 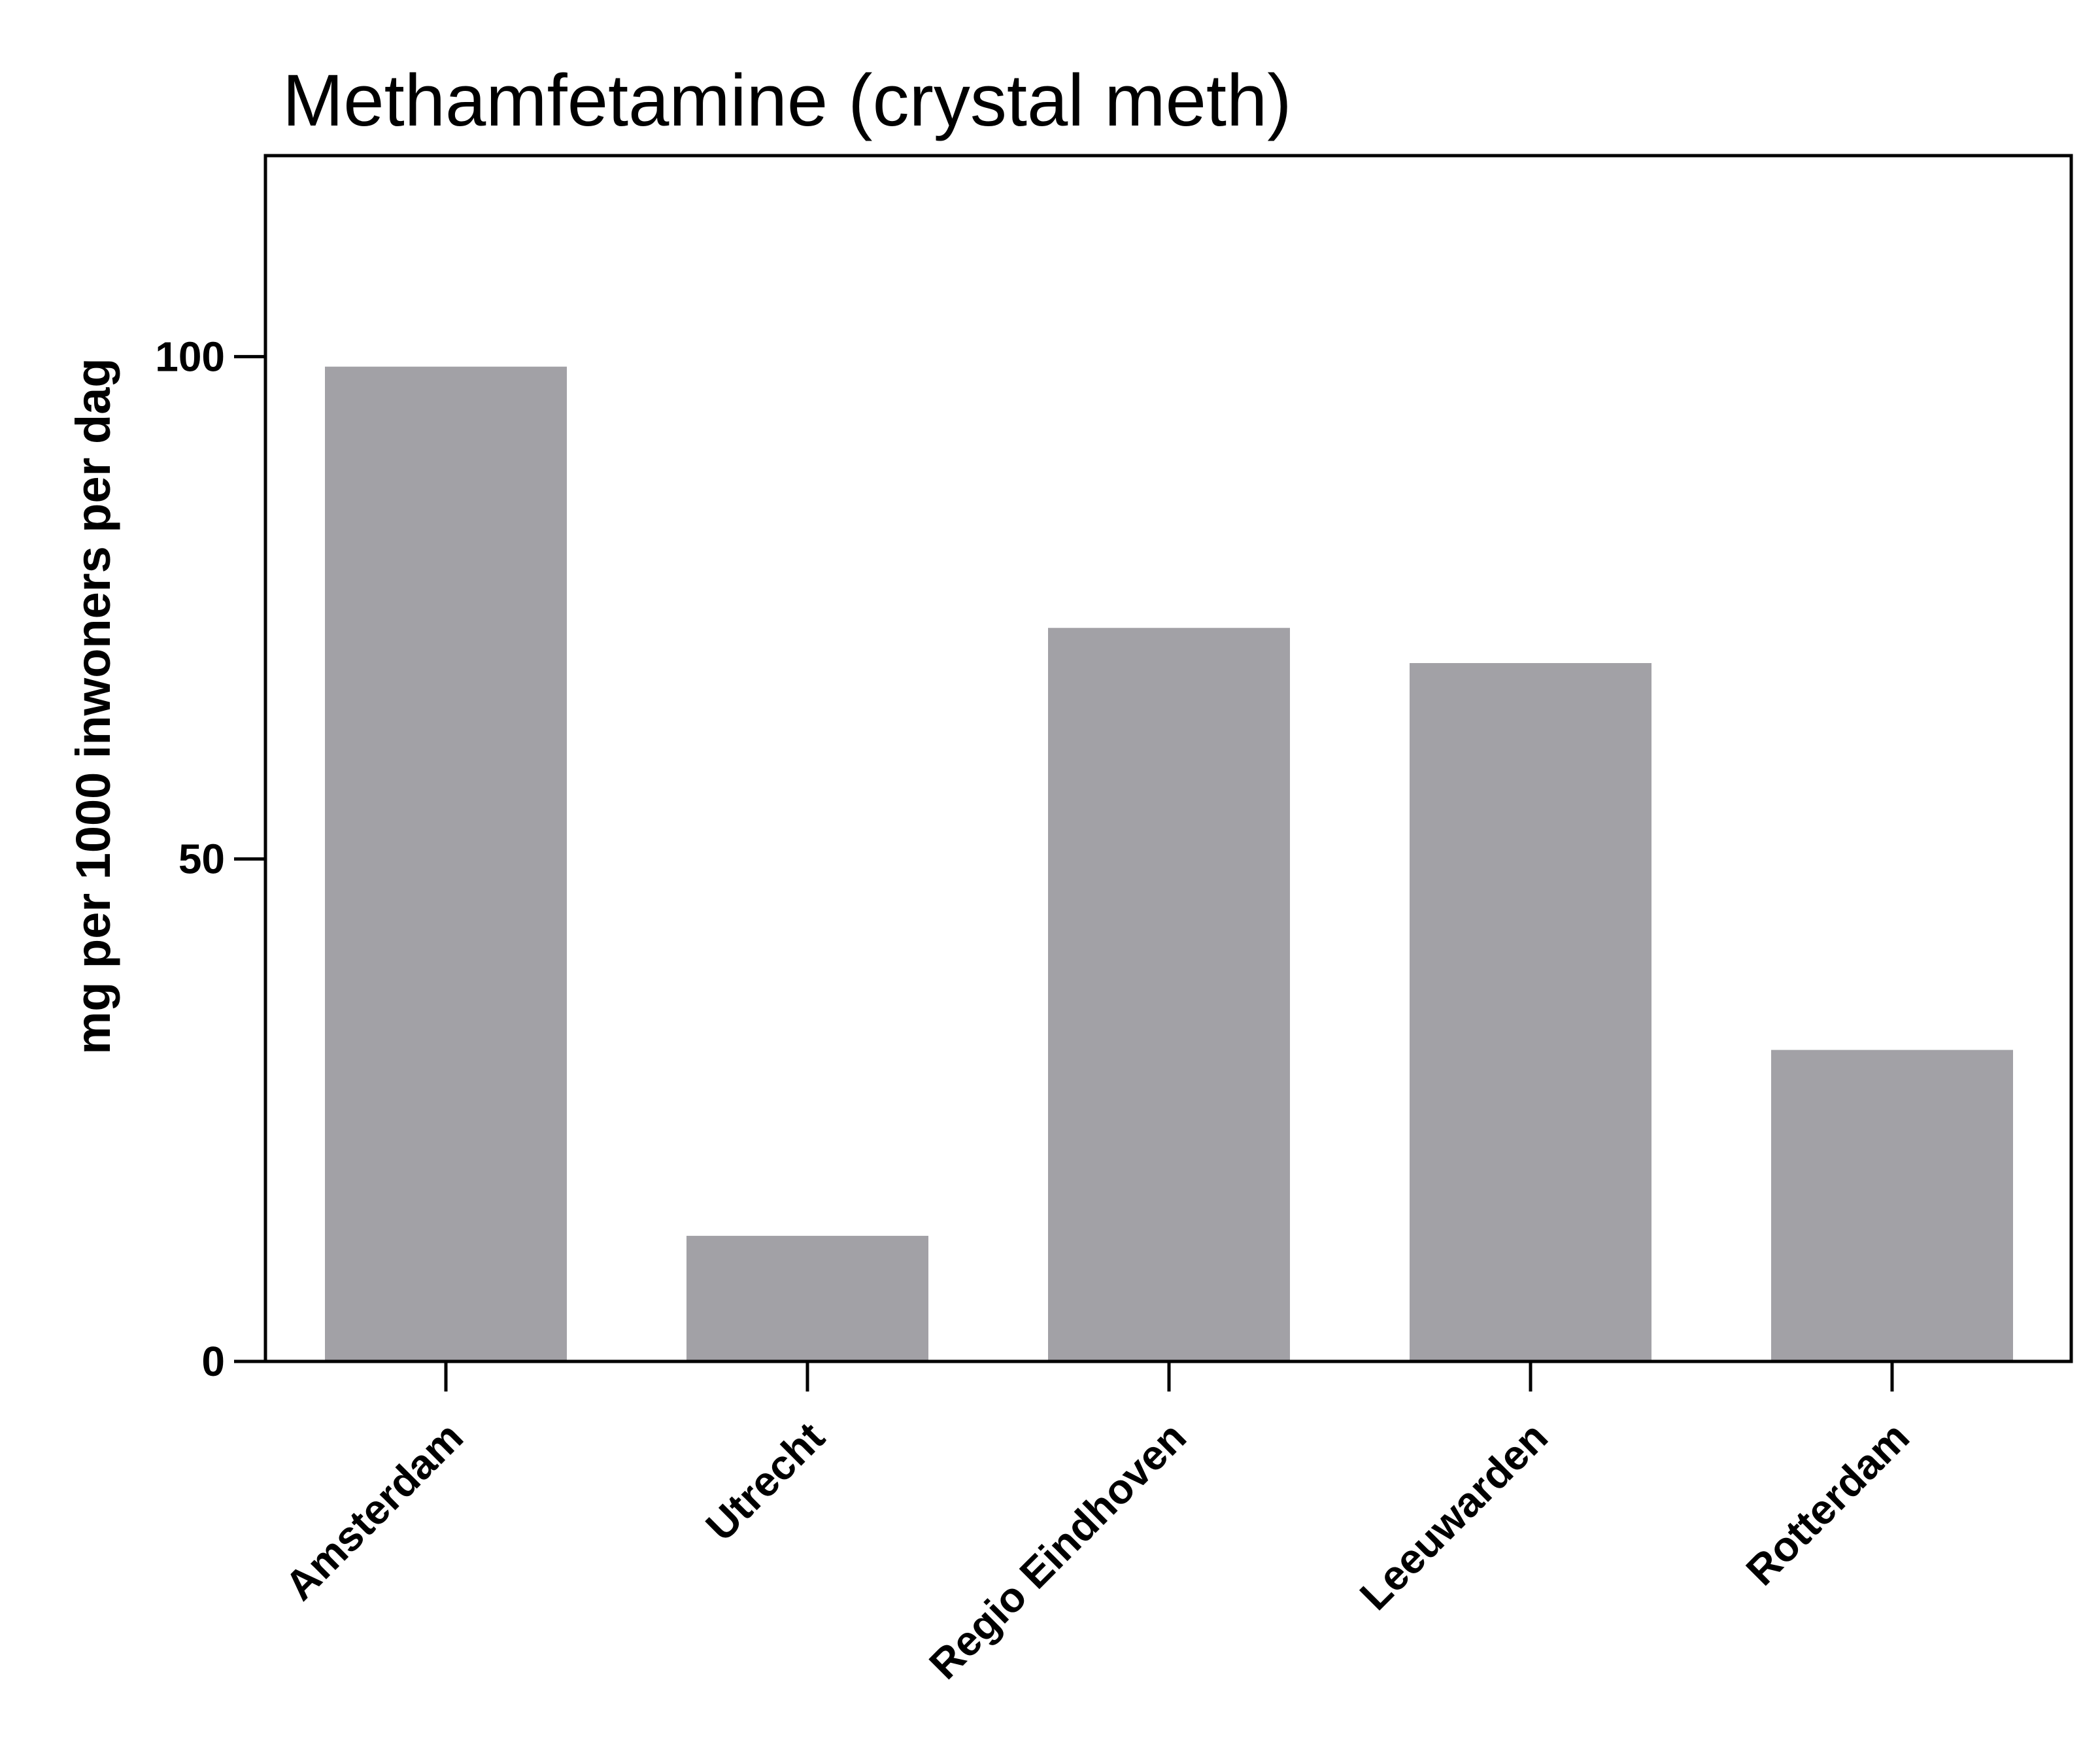 I want to click on y-axis-label: mg per 1000 inwoners per dag, so click(x=93, y=706).